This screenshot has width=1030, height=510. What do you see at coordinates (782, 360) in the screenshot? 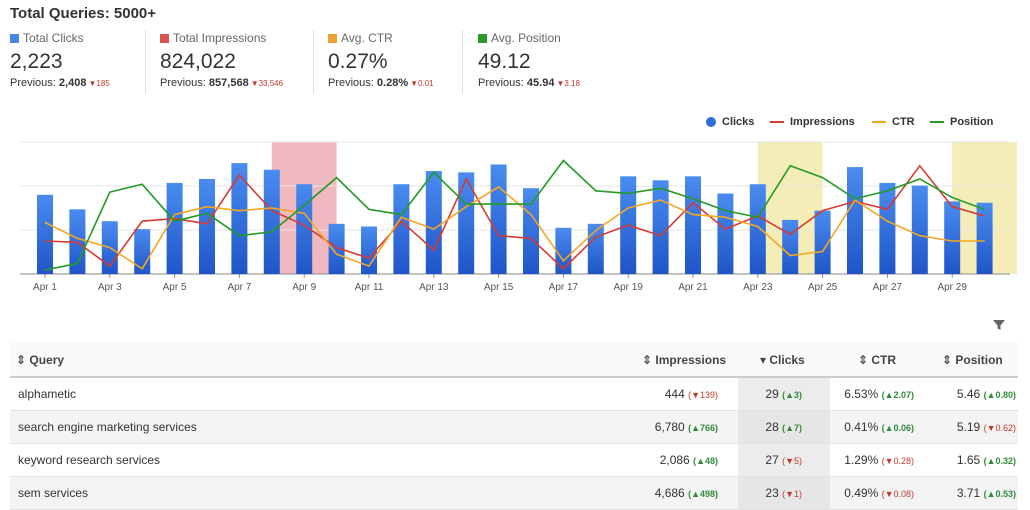
I see `column-header-clicks: ▾ Clicks` at bounding box center [782, 360].